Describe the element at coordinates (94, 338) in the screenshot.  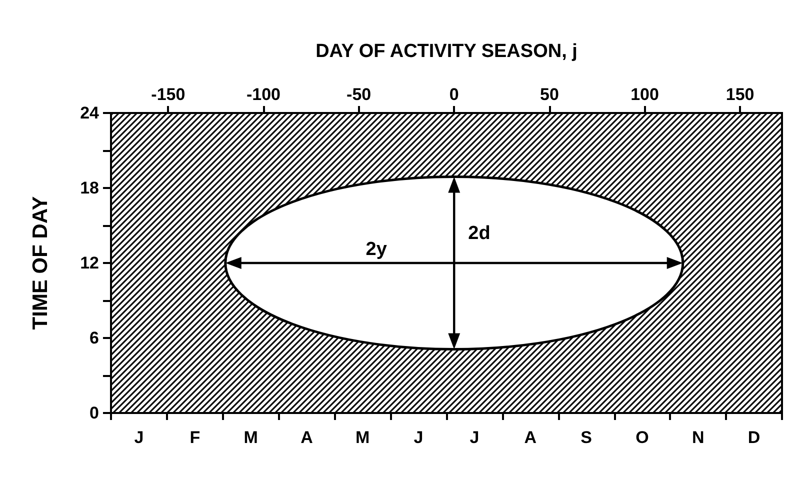
I see `y-tick-label: 6` at that location.